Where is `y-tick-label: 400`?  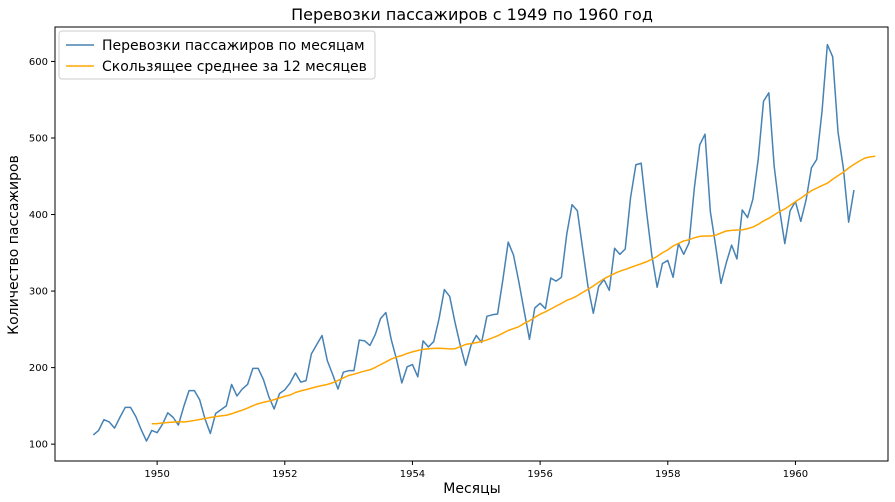
y-tick-label: 400 is located at coordinates (38, 215).